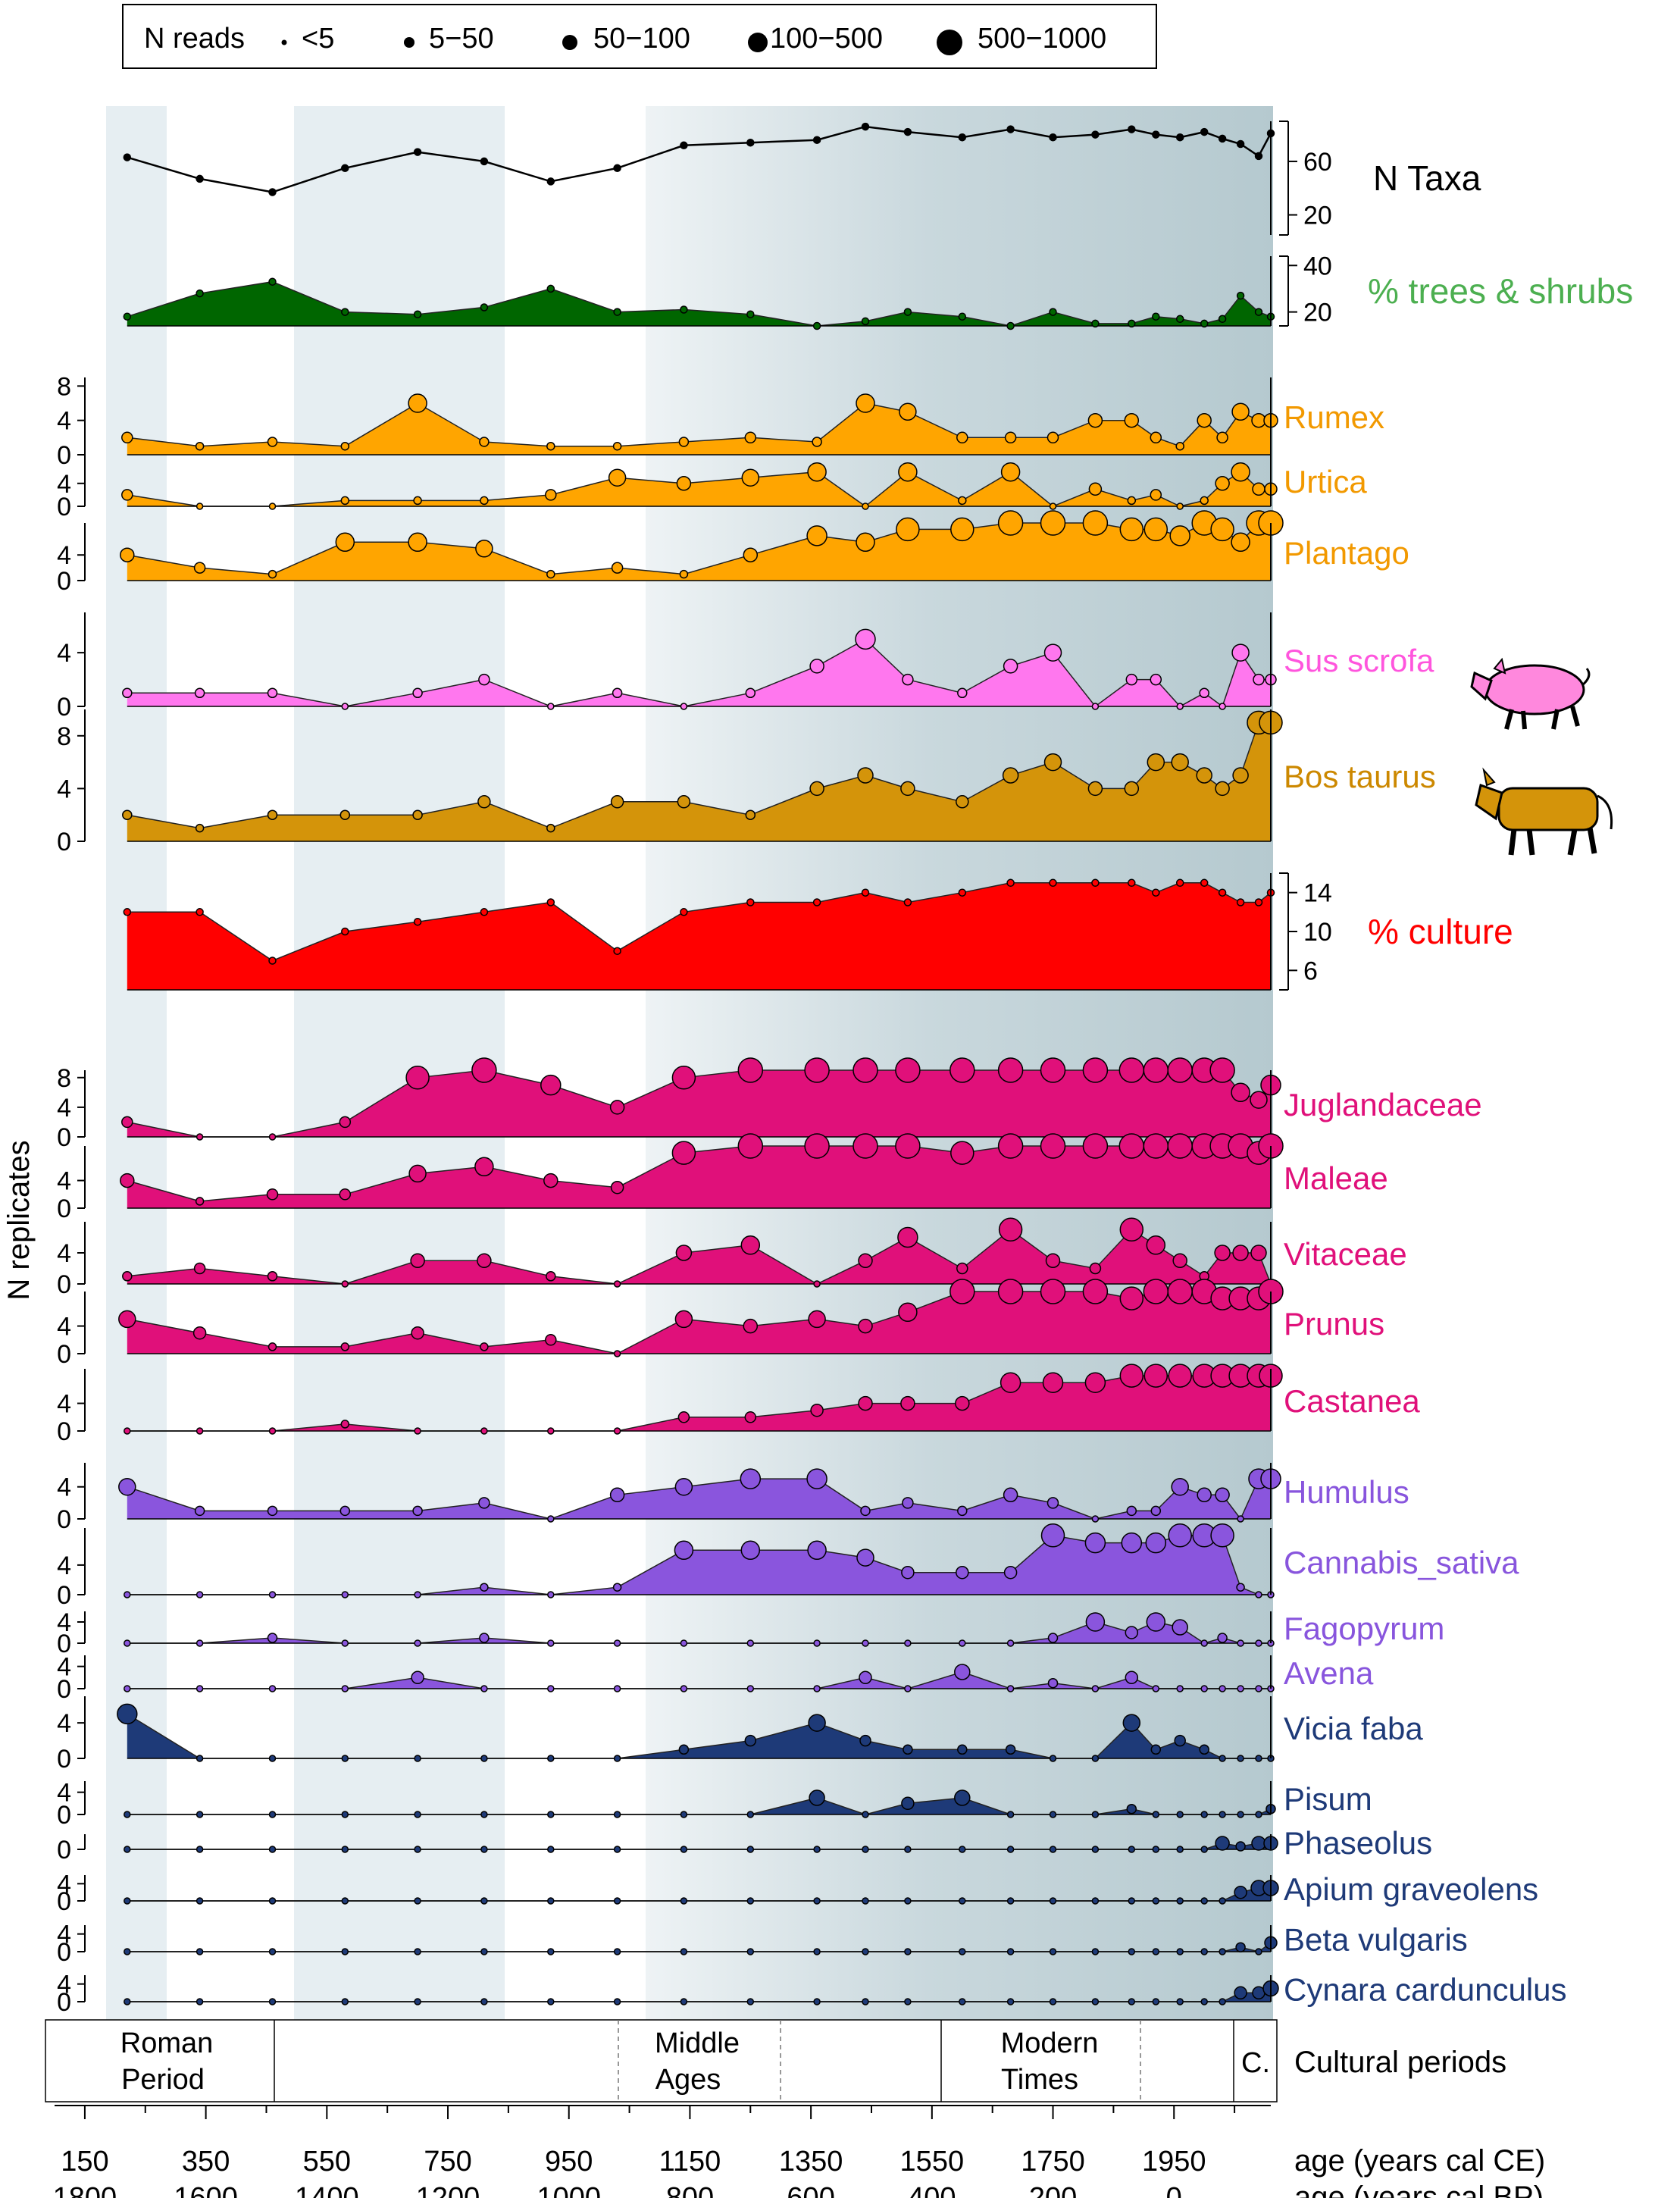  I want to click on panel-vitaceae: 04 Vitaceae, so click(732, 1258).